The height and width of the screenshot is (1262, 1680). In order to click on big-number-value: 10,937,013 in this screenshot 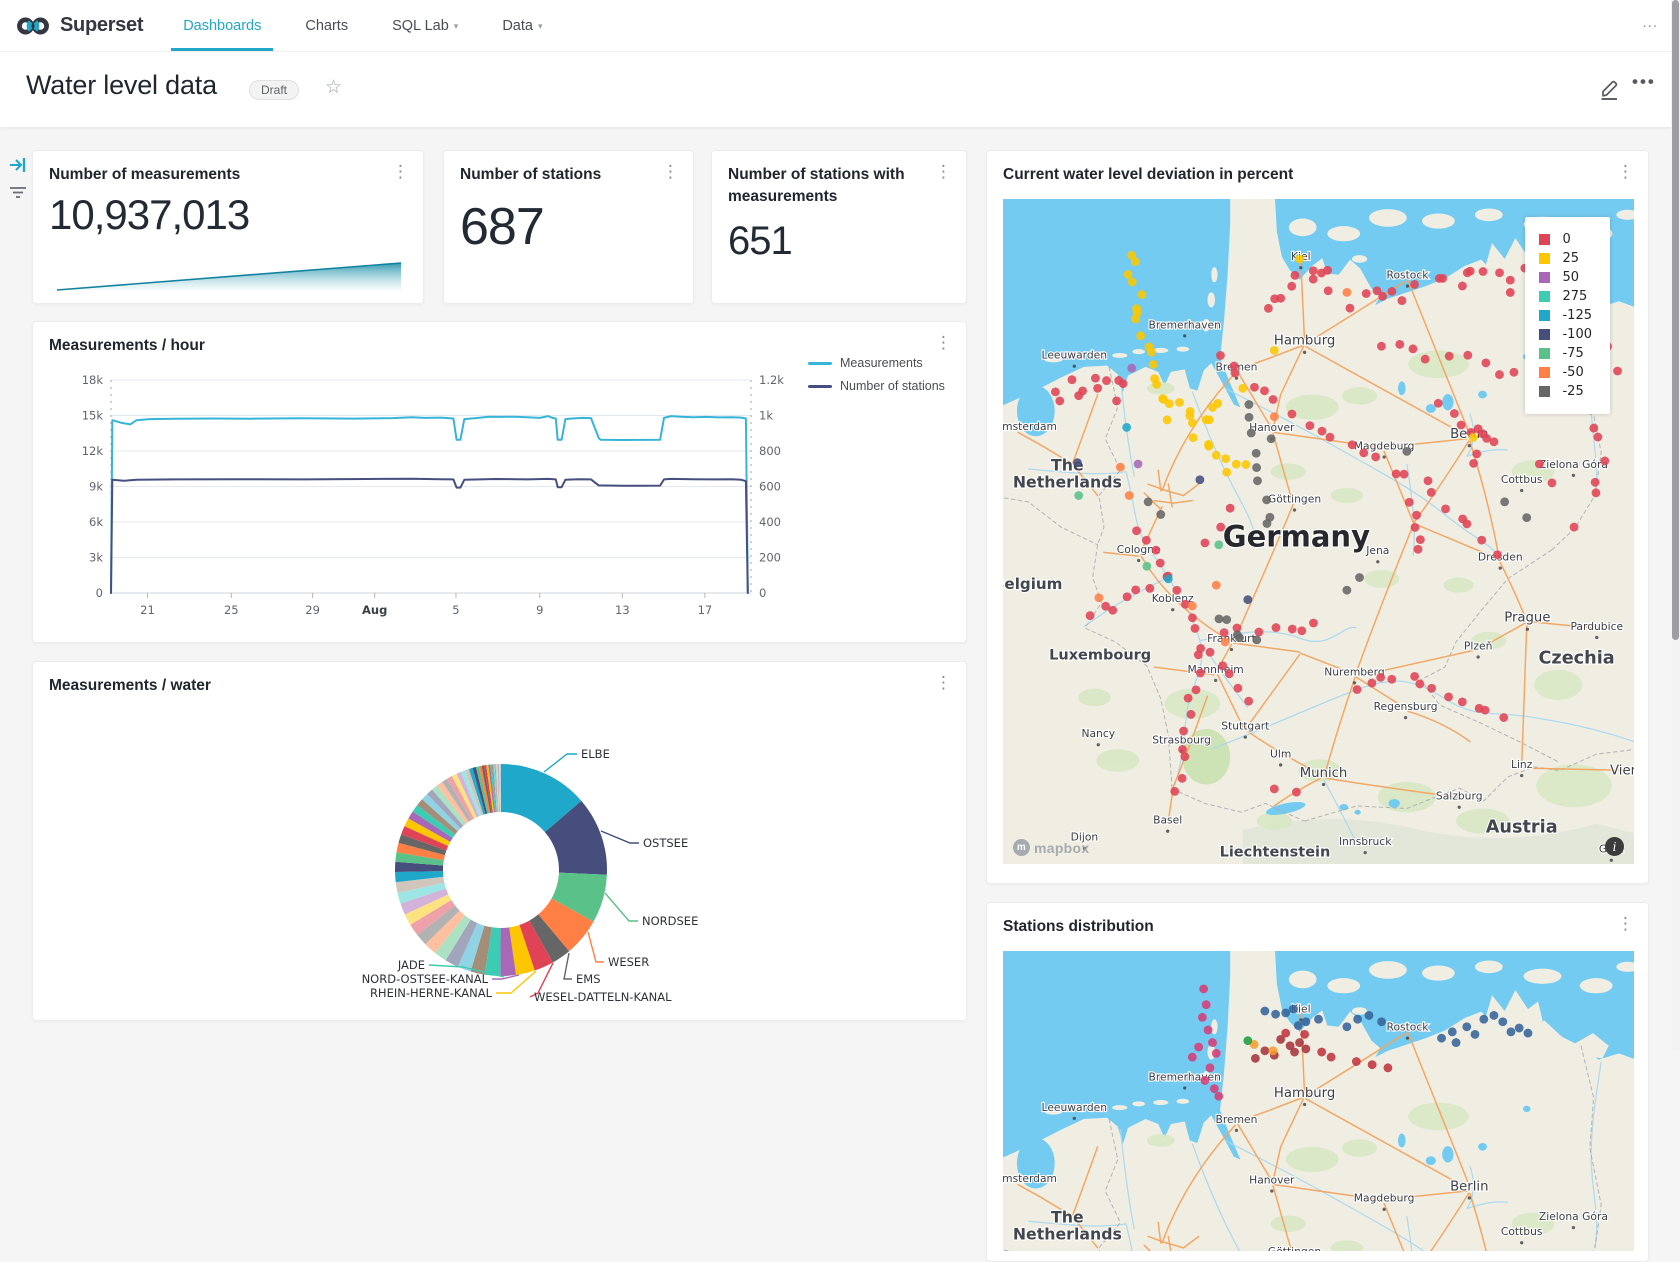, I will do `click(149, 215)`.